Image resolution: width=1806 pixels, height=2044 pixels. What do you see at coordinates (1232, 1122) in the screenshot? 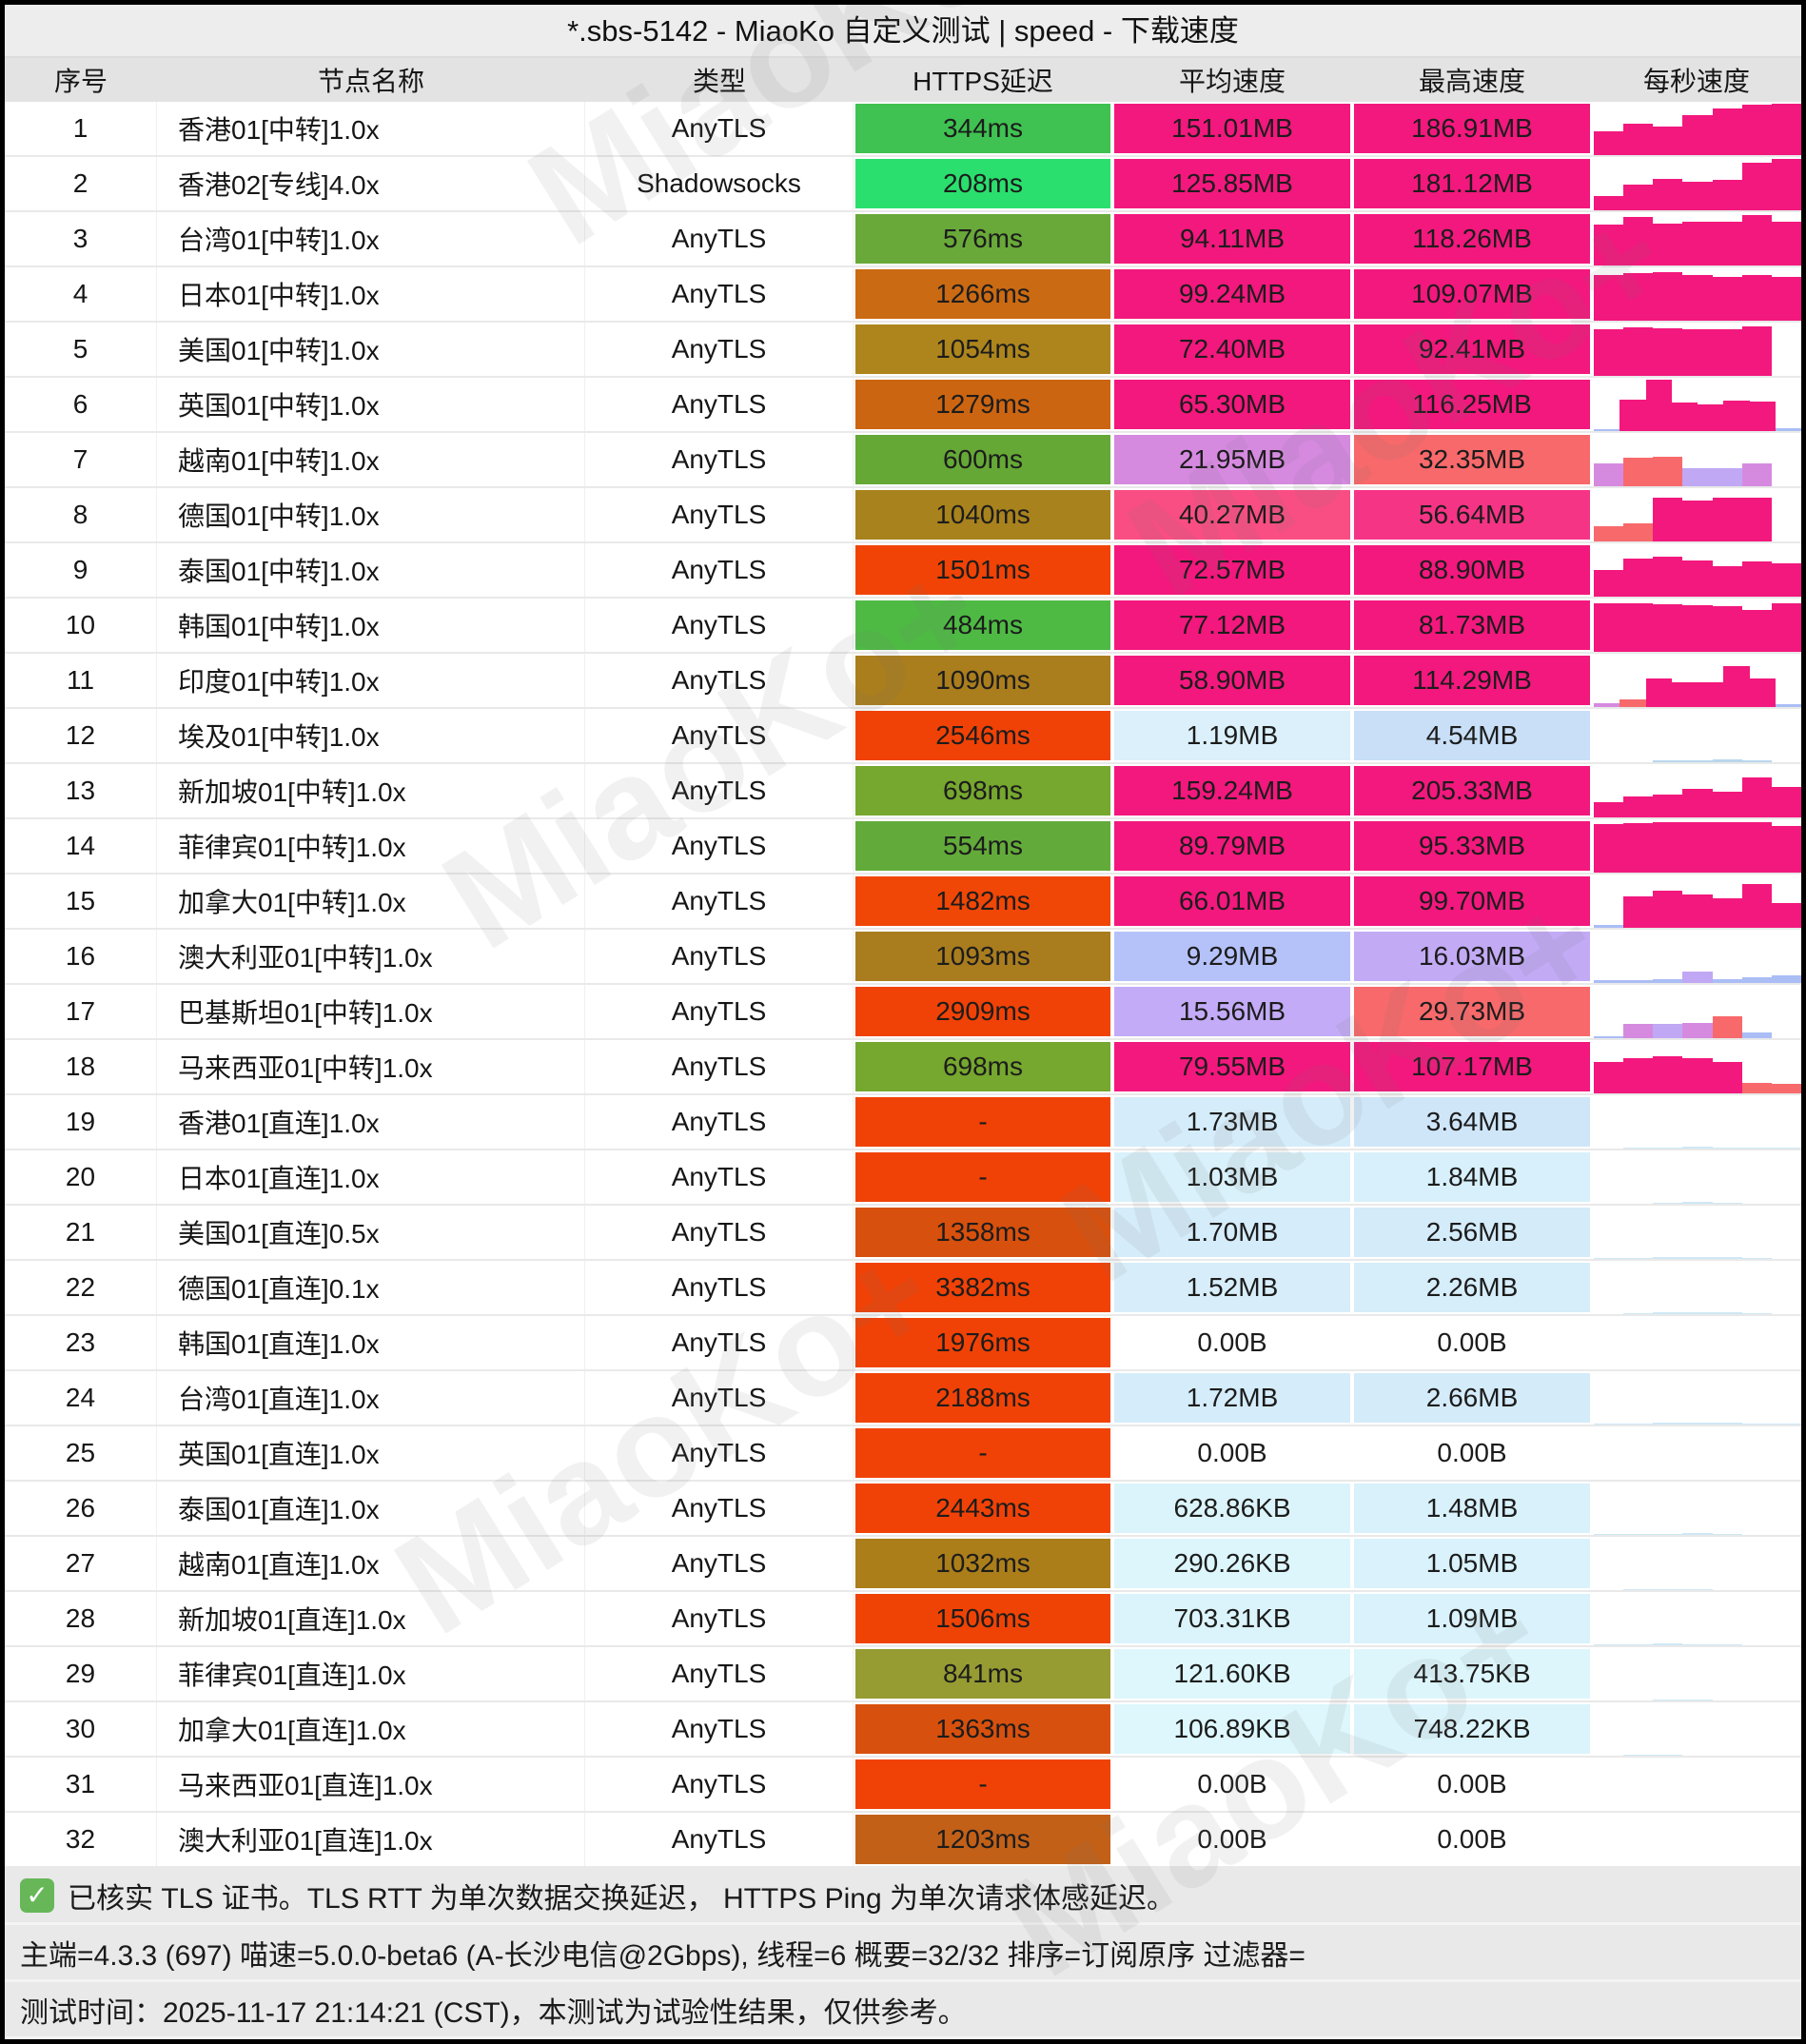
I see `avg-speed-value: 1.73MB` at bounding box center [1232, 1122].